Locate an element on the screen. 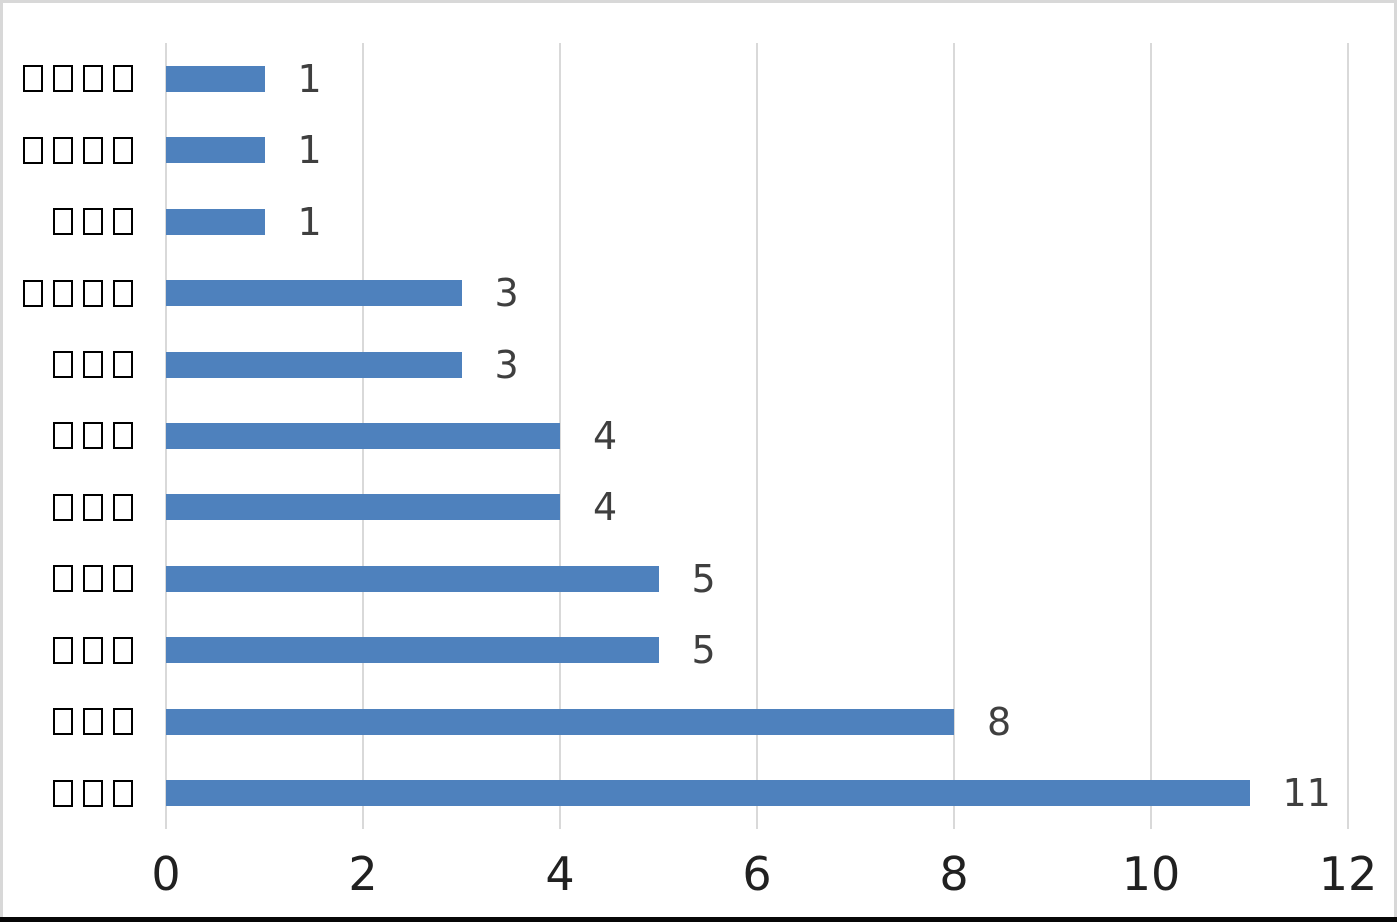 The width and height of the screenshot is (1397, 922). x-tick-label: 4 is located at coordinates (560, 874).